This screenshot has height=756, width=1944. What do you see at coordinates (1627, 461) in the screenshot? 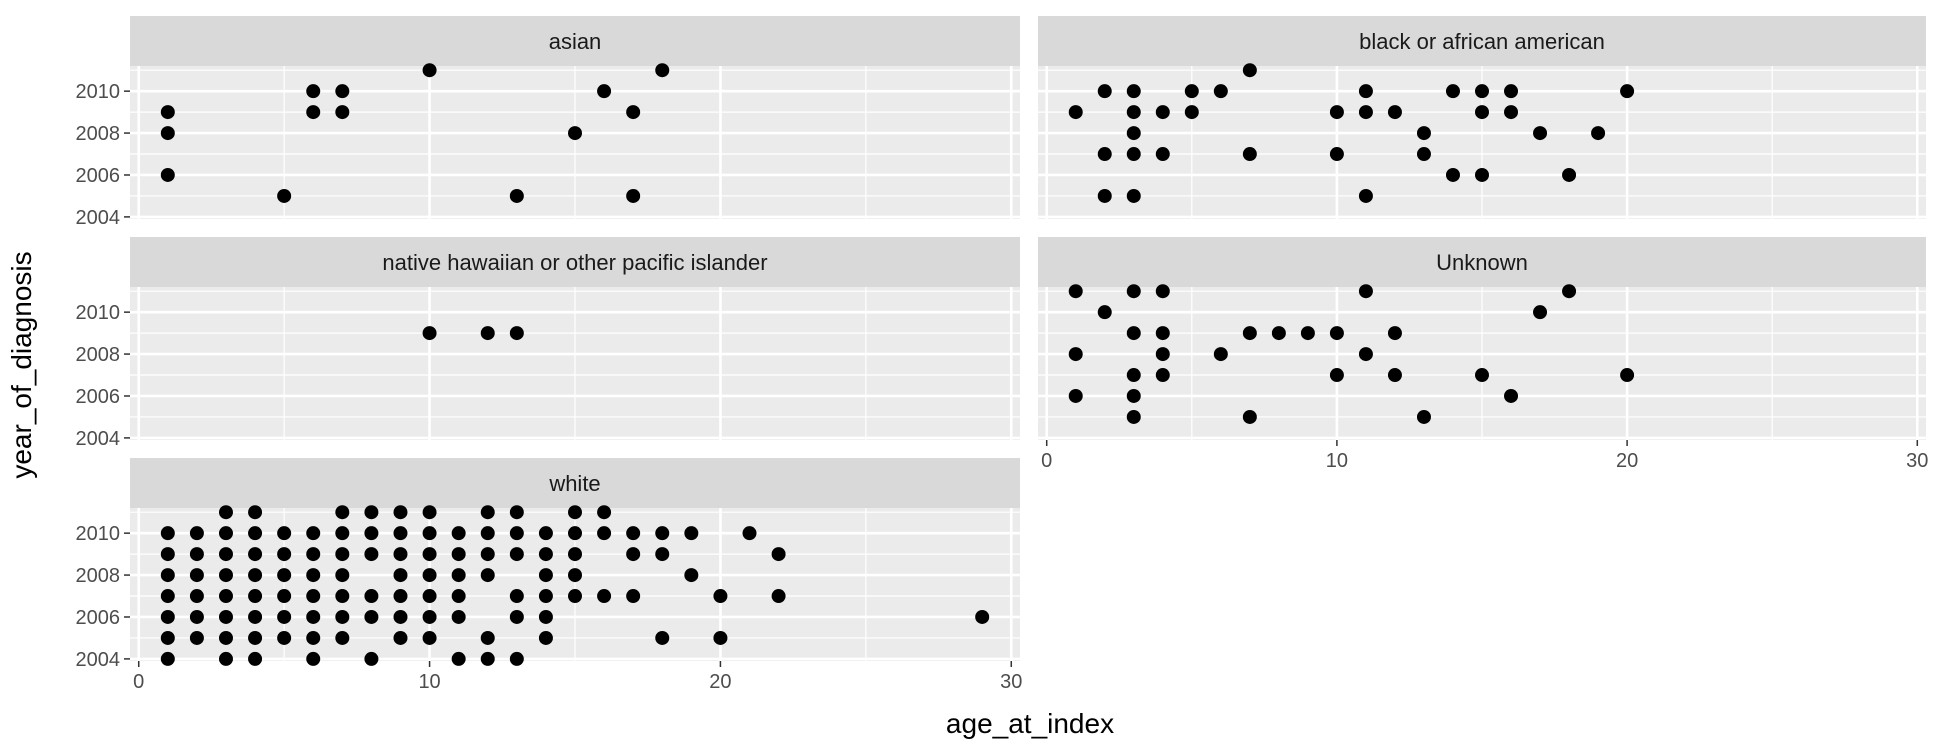
I see `x-tick-label: 20` at bounding box center [1627, 461].